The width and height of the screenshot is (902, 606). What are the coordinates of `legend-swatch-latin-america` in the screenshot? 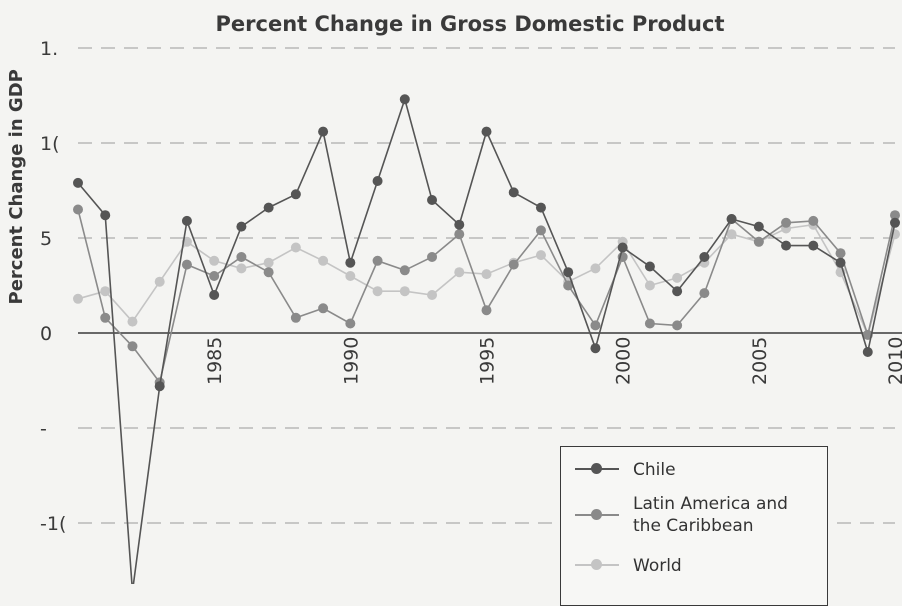 It's located at (597, 515).